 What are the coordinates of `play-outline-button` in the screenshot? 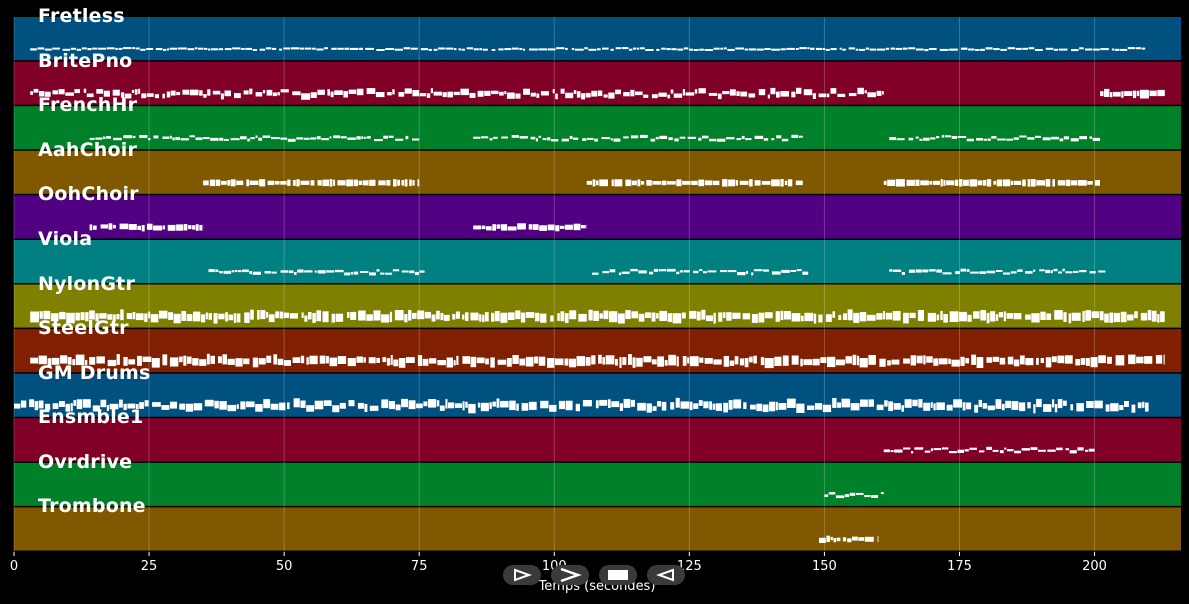 It's located at (522, 575).